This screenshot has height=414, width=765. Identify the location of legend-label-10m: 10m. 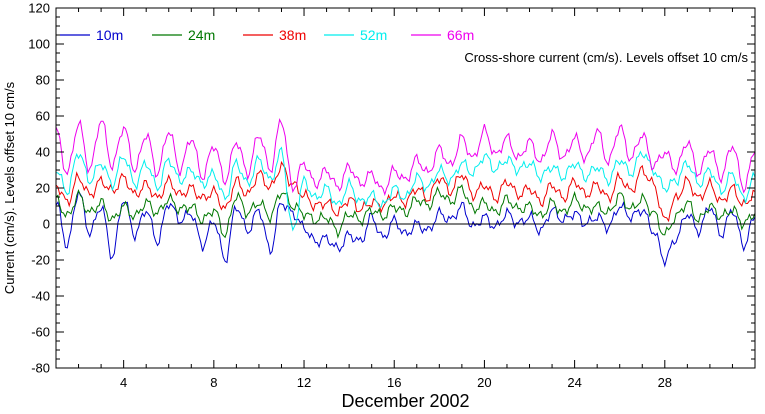
(109, 35).